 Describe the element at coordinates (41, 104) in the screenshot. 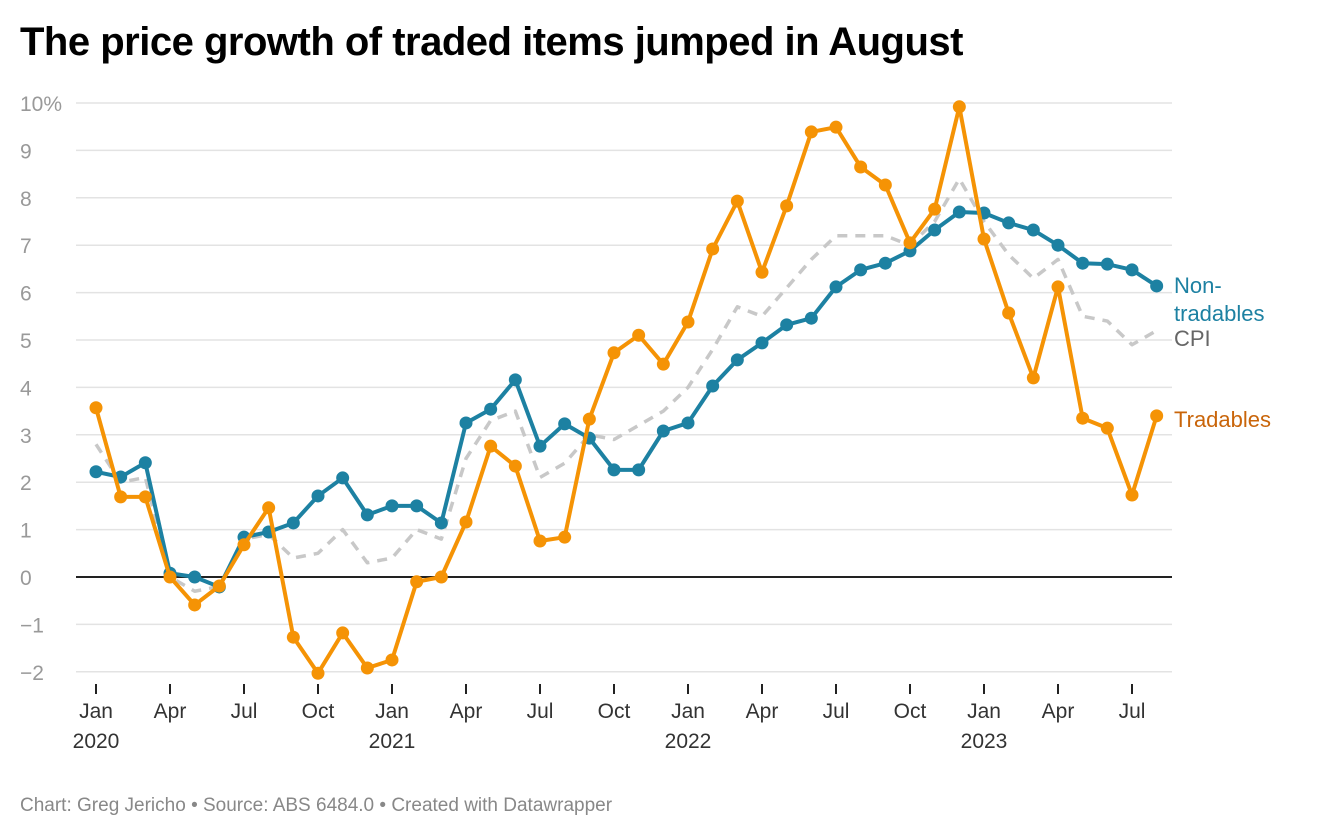

I see `y-tick-label: 10%` at that location.